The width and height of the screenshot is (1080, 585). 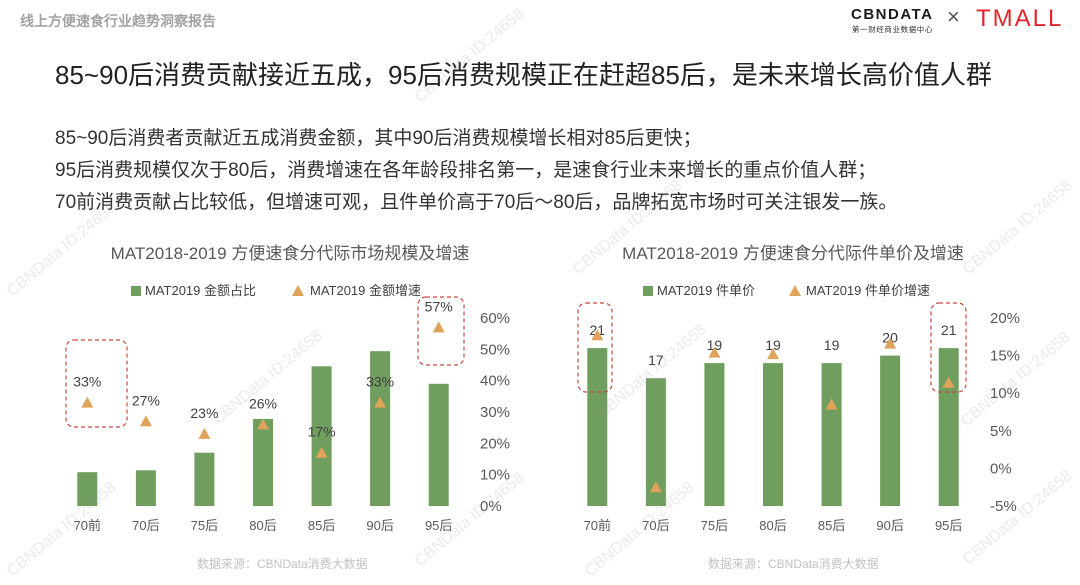 What do you see at coordinates (892, 29) in the screenshot?
I see `cbndata-logo-subtitle: 第一财经商业数据中心` at bounding box center [892, 29].